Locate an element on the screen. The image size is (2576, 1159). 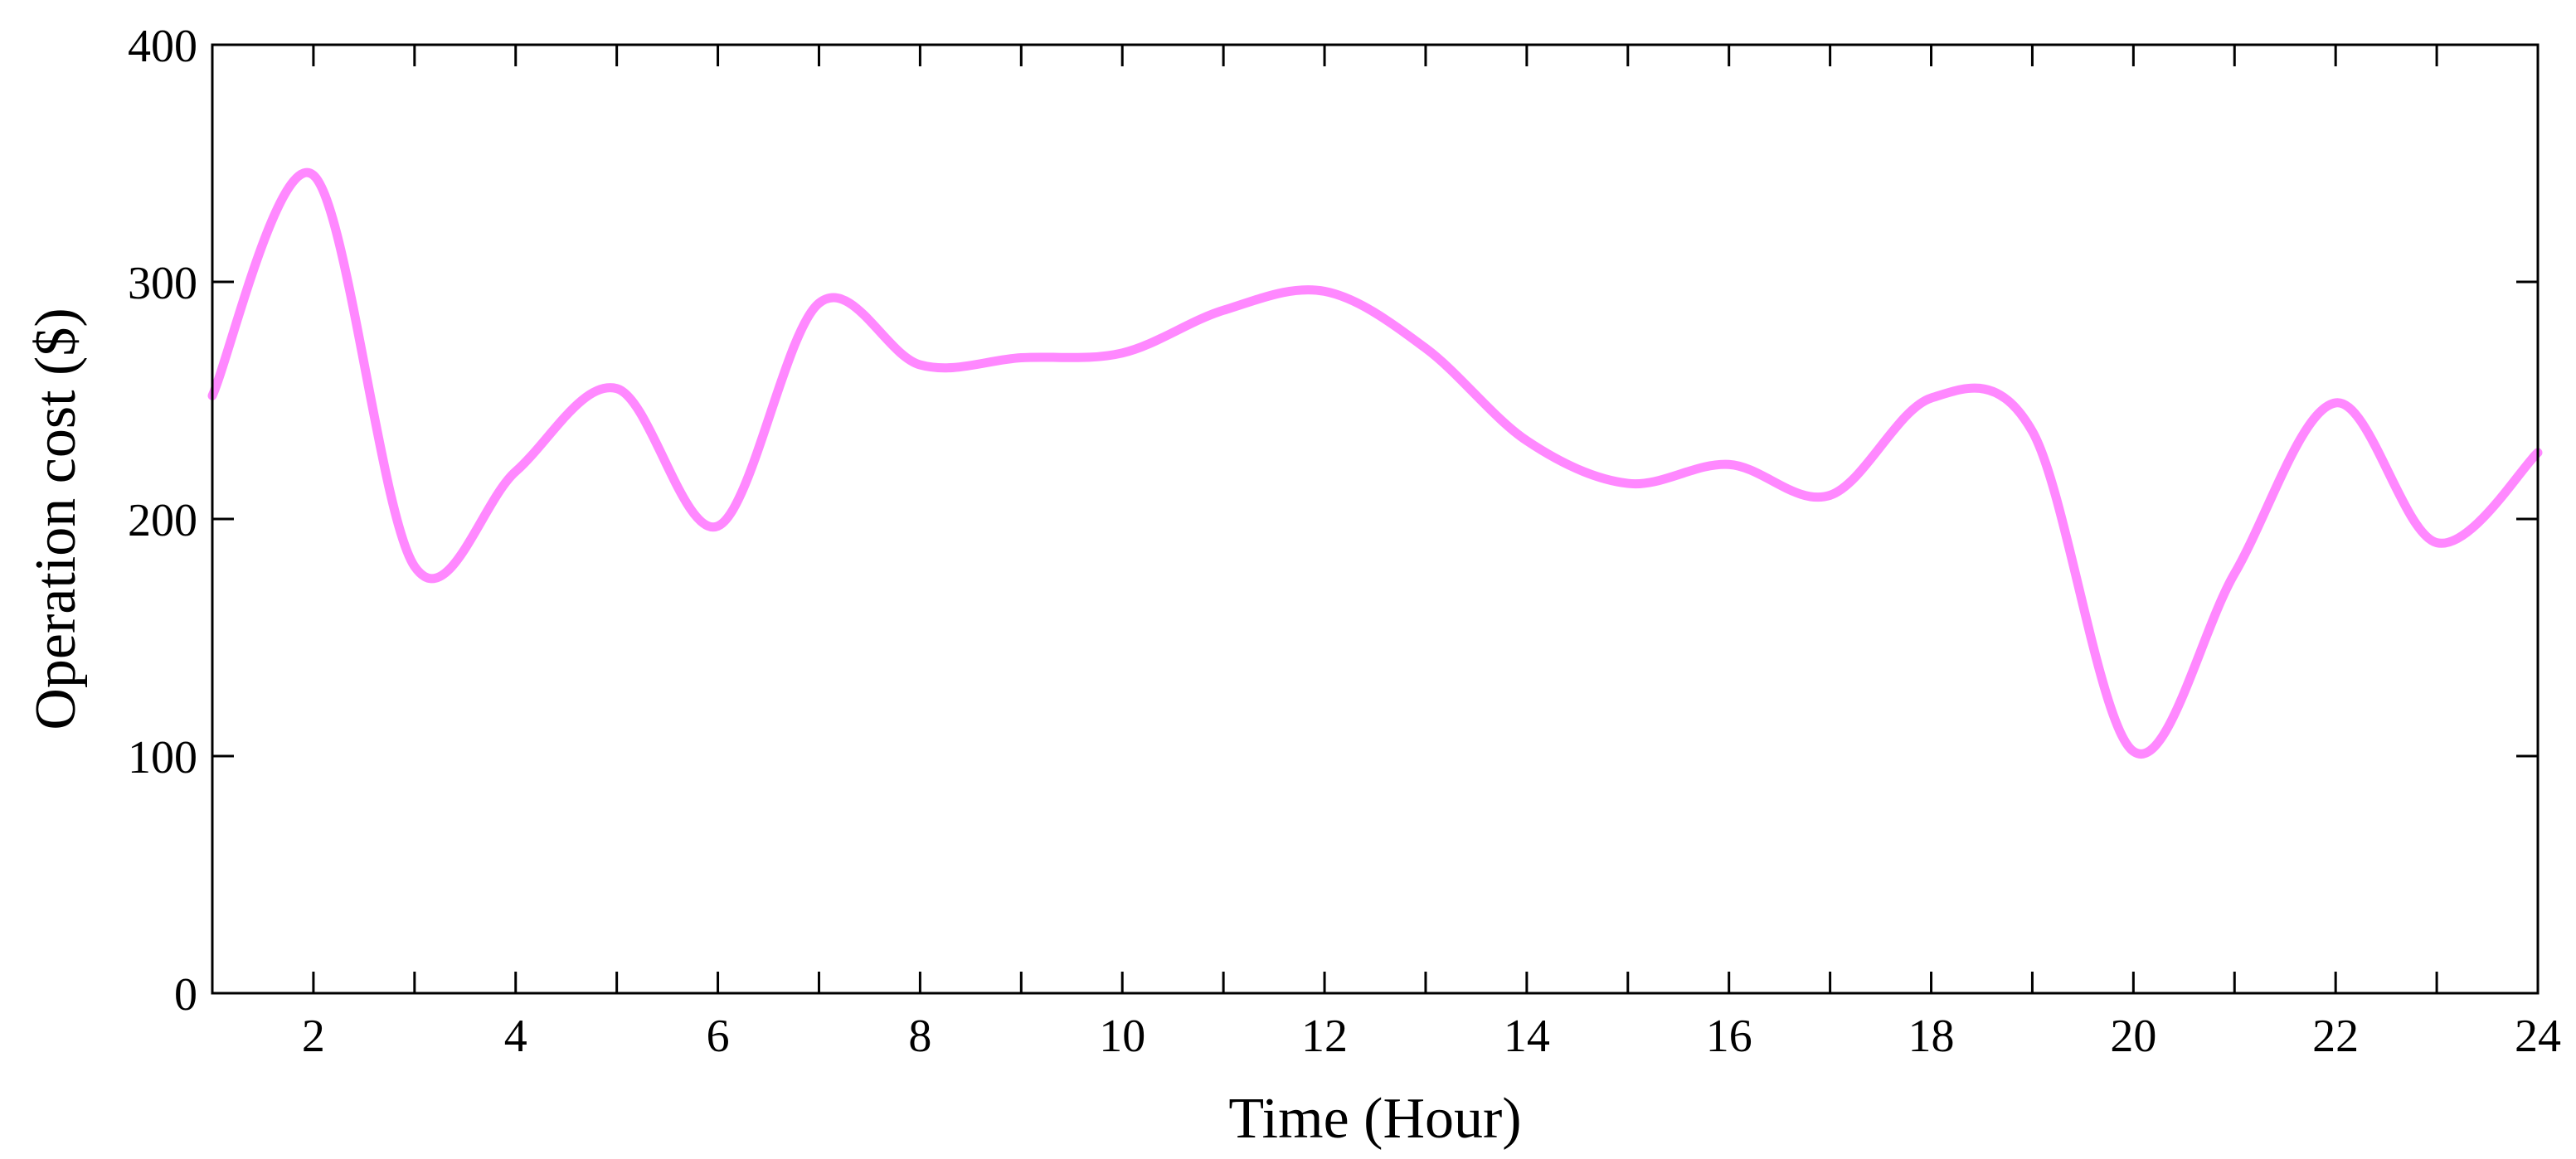
x-tick-label: 6 is located at coordinates (718, 1036).